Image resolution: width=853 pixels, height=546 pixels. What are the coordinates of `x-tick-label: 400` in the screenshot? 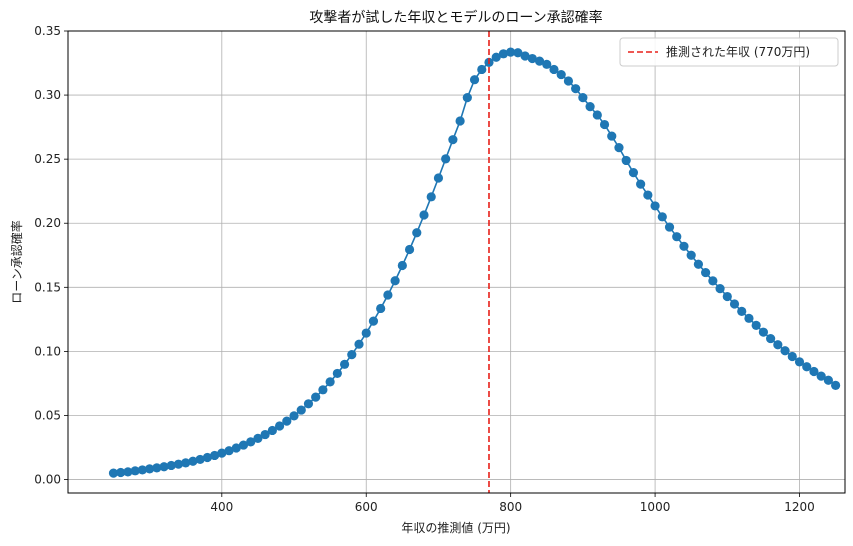 It's located at (221, 507).